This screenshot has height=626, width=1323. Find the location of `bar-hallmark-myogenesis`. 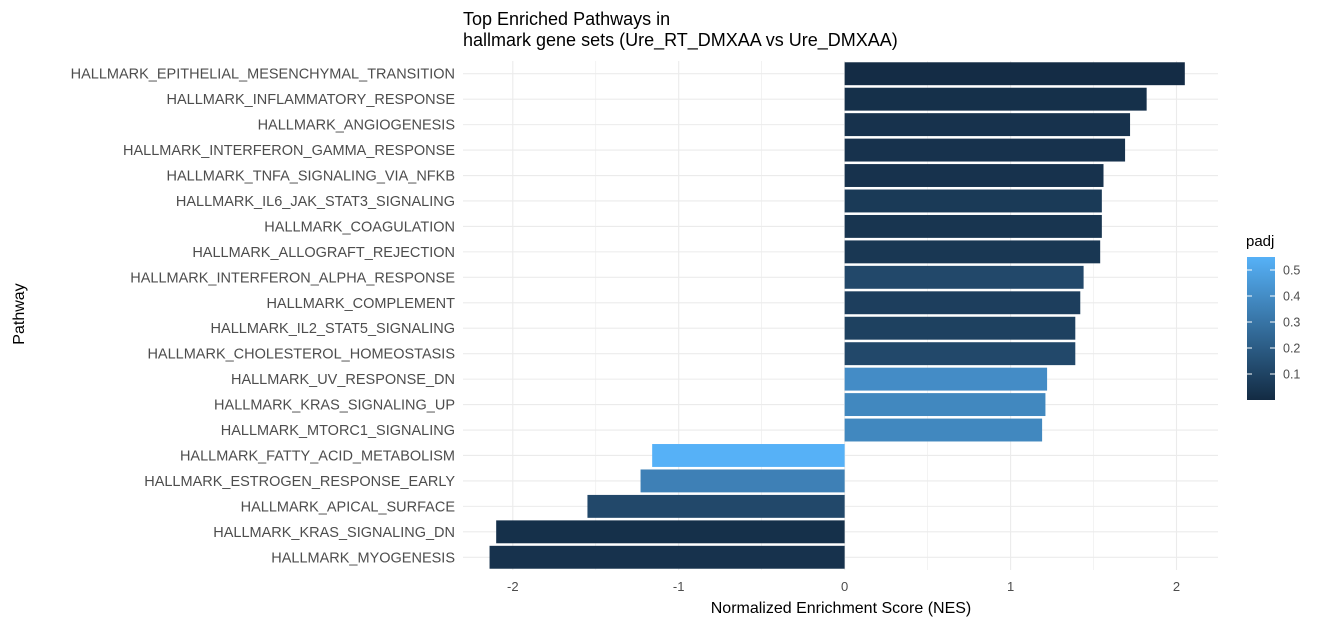

bar-hallmark-myogenesis is located at coordinates (667, 557).